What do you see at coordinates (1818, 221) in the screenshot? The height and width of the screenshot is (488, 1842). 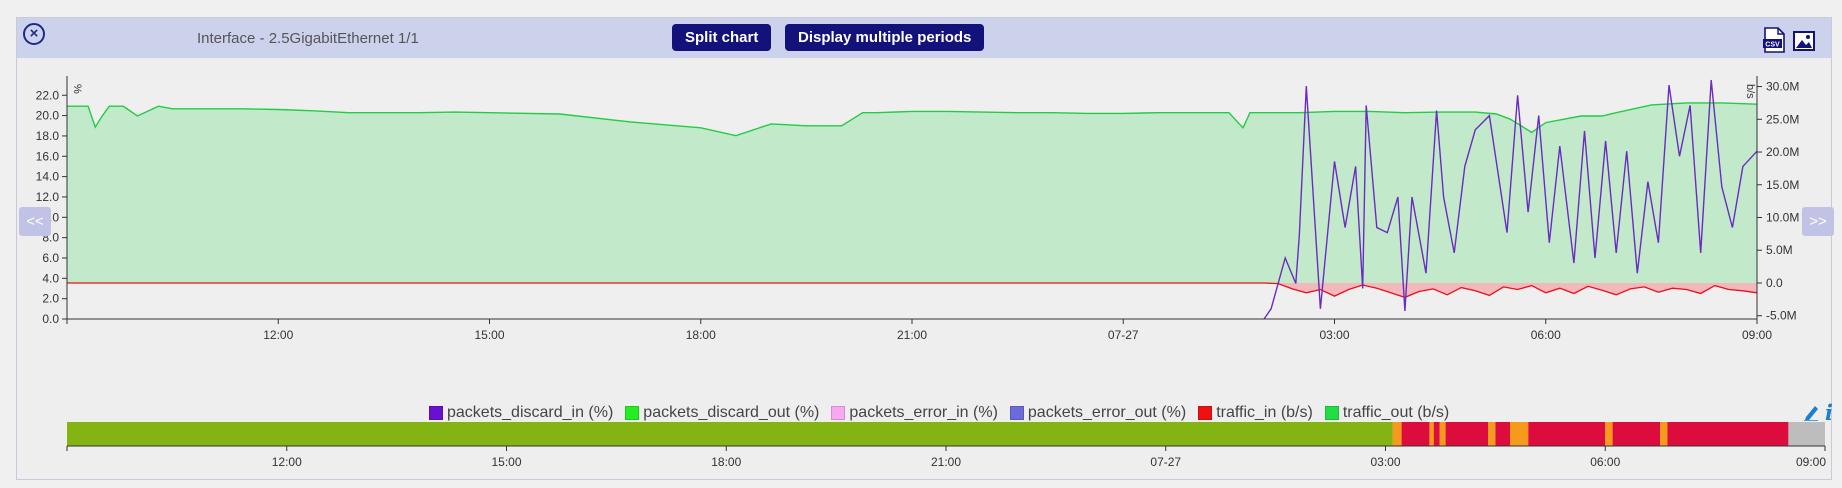 I see `next-period-button: >>` at bounding box center [1818, 221].